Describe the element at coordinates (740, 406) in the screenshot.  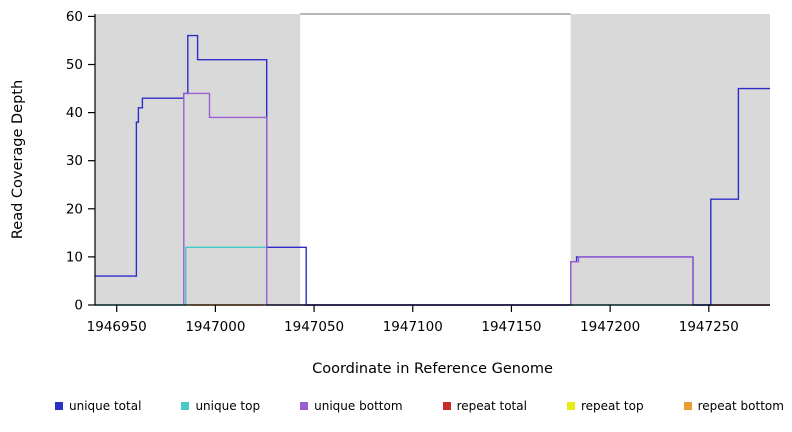
I see `legend-label: repeat bottom` at that location.